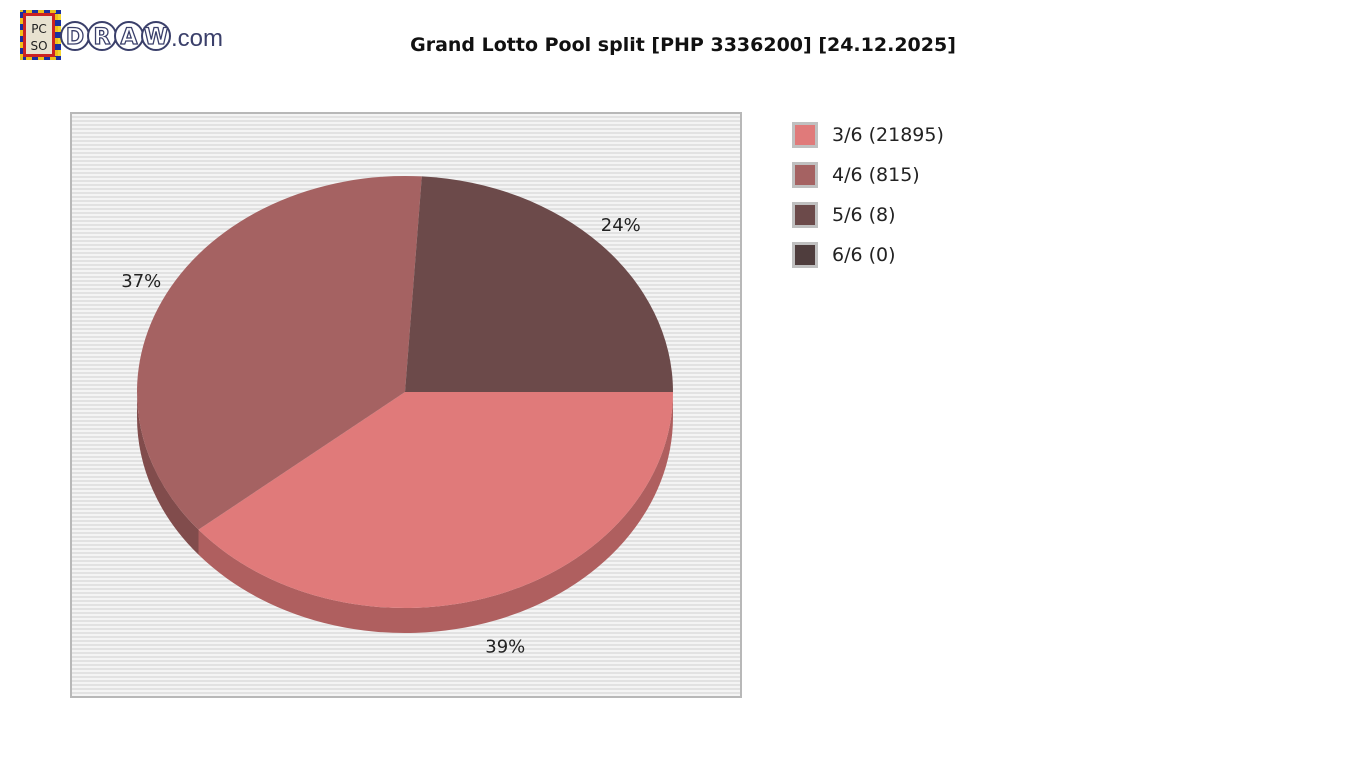 This screenshot has height=768, width=1366. Describe the element at coordinates (876, 175) in the screenshot. I see `legend-label: 4/6 (815)` at that location.